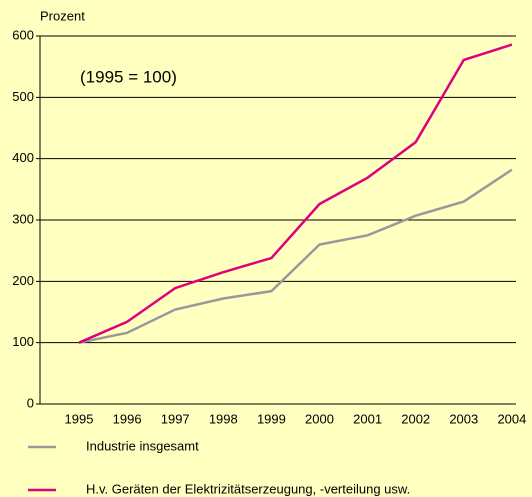 This screenshot has height=497, width=532. Describe the element at coordinates (23, 34) in the screenshot. I see `y-tick-label: 600` at that location.